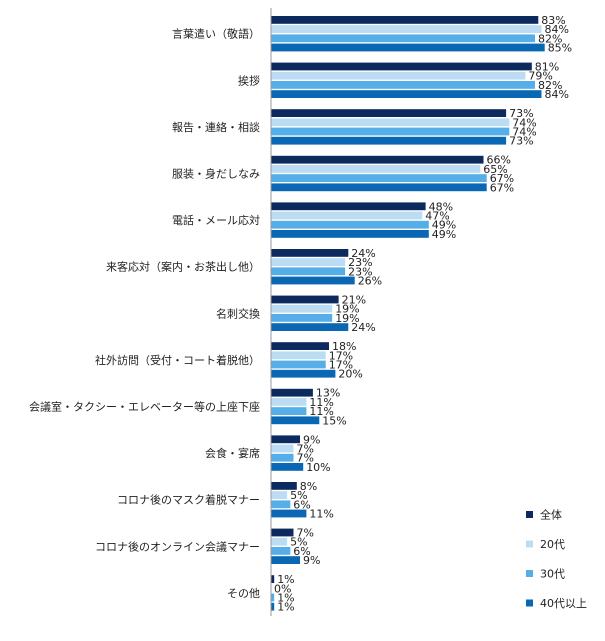  I want to click on category-group: 8%5%6%11% コロナ後のマスク着脱マナー, so click(225, 500).